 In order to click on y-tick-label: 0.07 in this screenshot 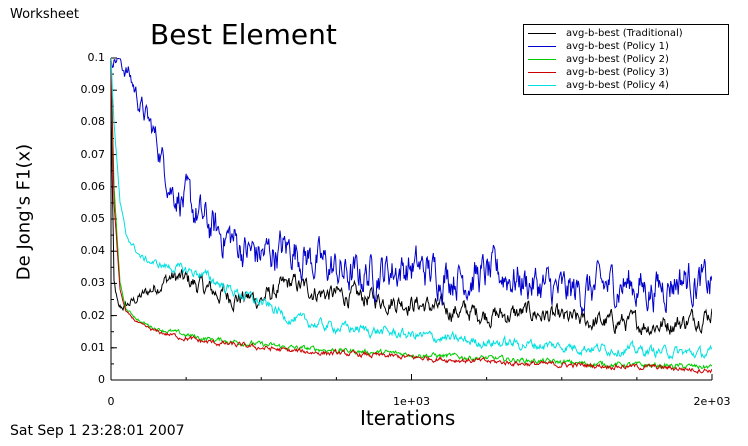, I will do `click(93, 154)`.